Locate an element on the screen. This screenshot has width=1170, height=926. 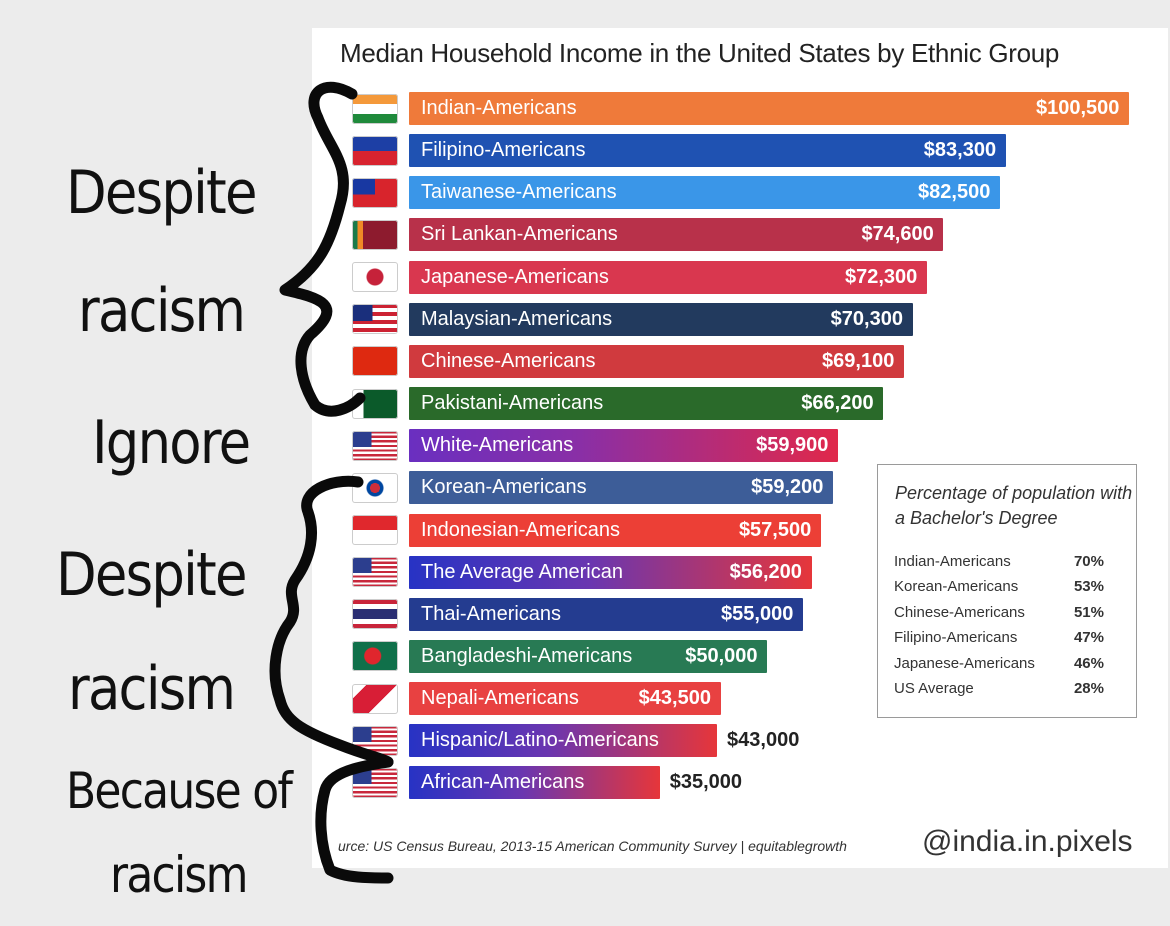
bar-category-label: African-Americans is located at coordinates (503, 782).